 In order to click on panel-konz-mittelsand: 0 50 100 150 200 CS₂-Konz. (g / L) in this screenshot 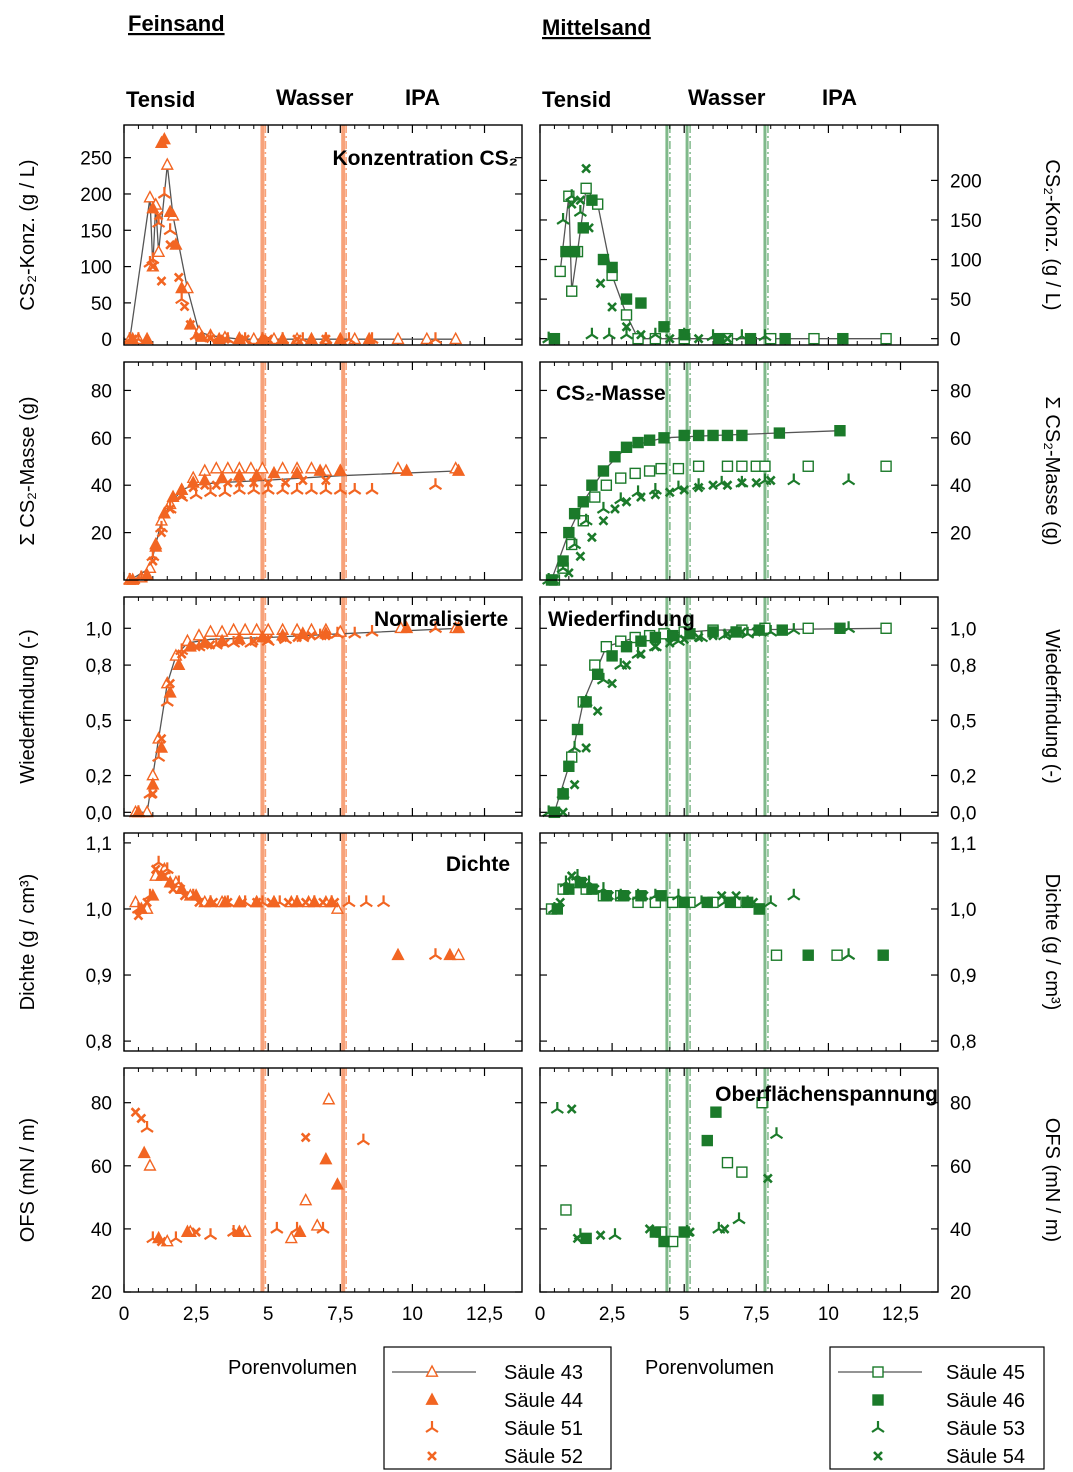, I will do `click(801, 237)`.